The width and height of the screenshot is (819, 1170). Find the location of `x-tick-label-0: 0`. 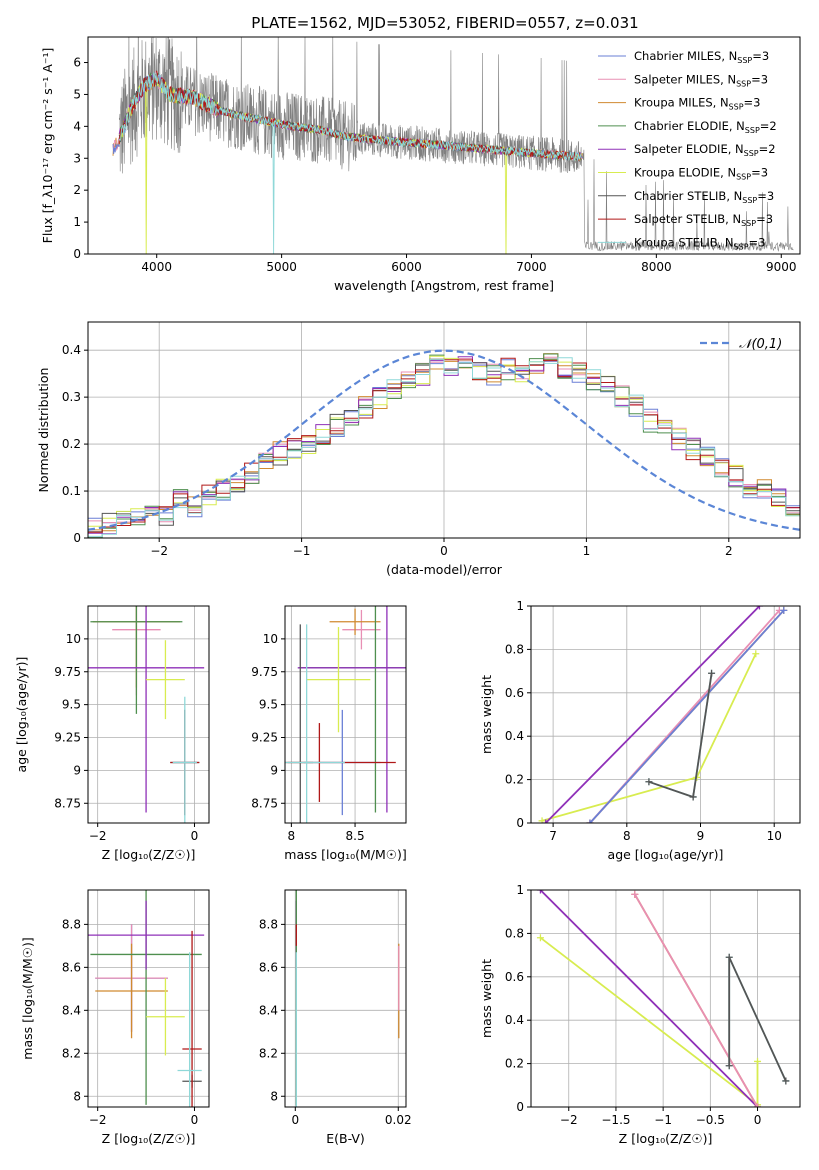

x-tick-label-0: 0 is located at coordinates (295, 1120).